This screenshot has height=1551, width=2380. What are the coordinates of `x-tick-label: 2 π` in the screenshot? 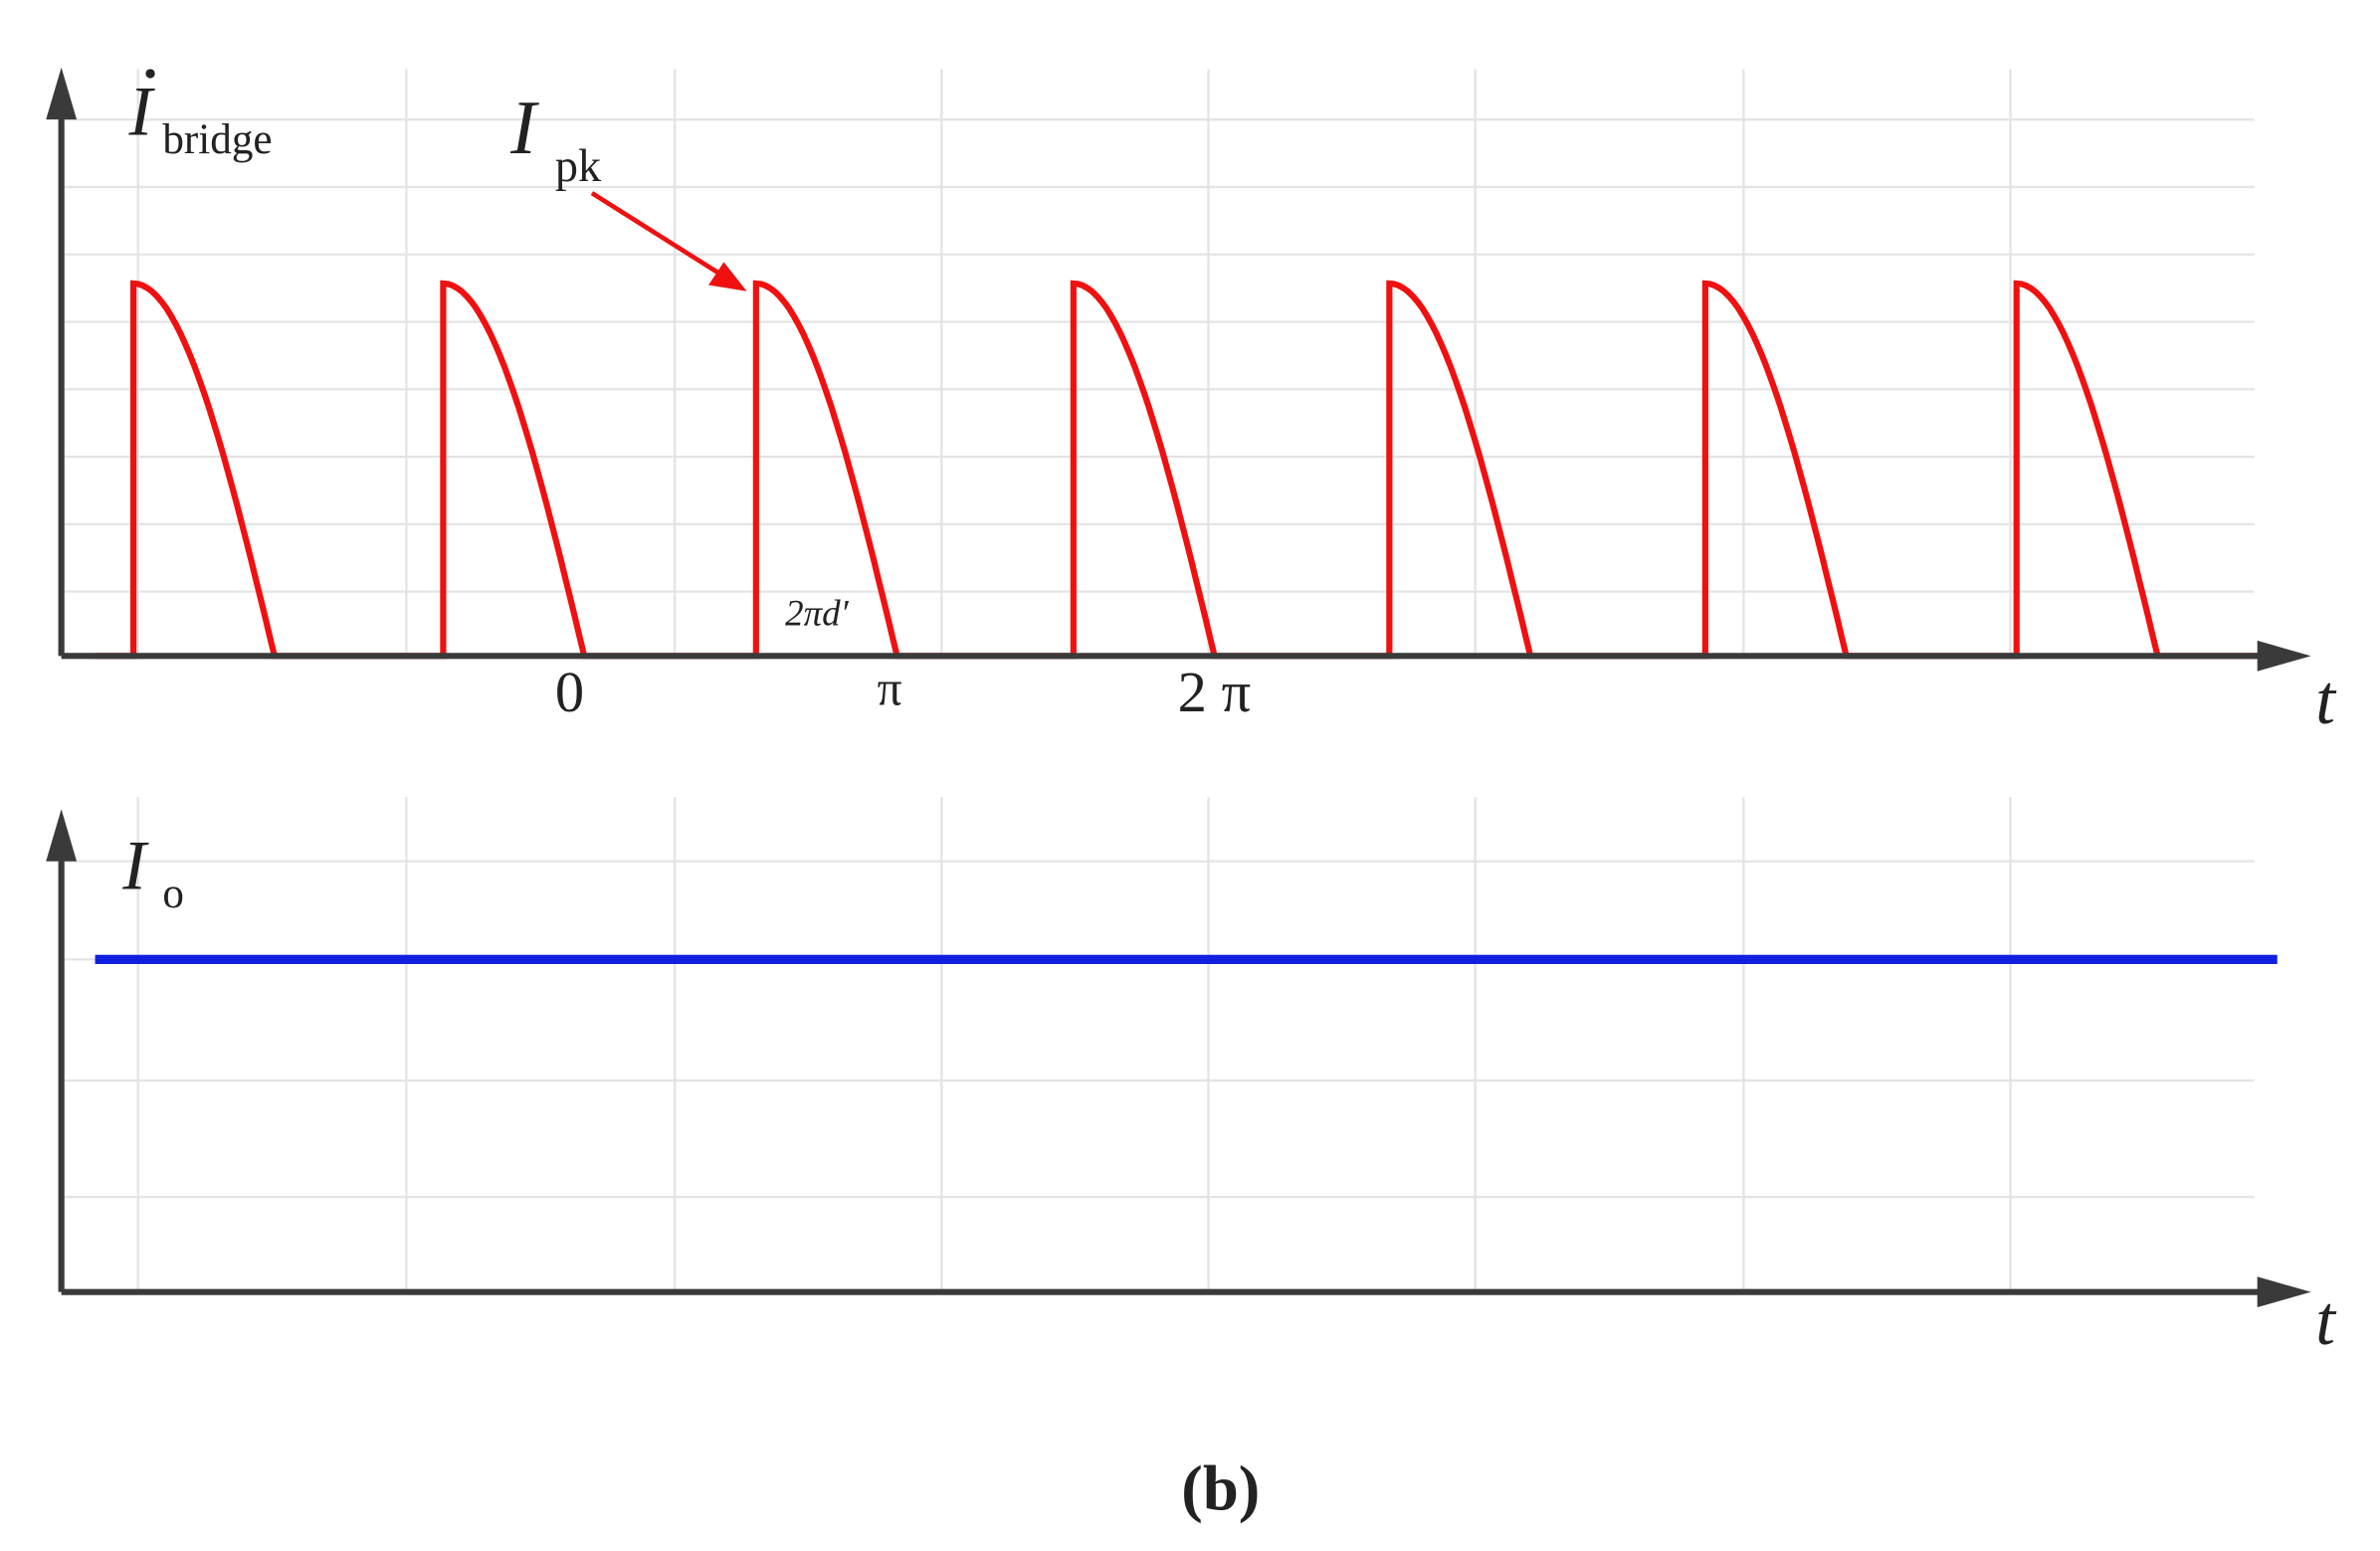 It's located at (1215, 692).